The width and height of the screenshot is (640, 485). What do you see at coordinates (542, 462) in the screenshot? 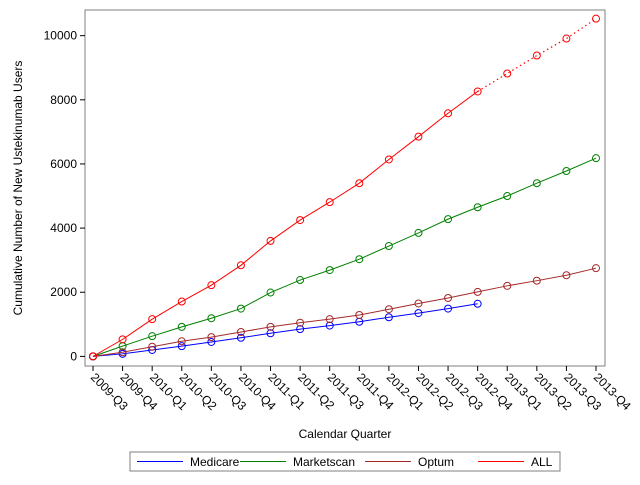
I see `legend-label: ALL` at bounding box center [542, 462].